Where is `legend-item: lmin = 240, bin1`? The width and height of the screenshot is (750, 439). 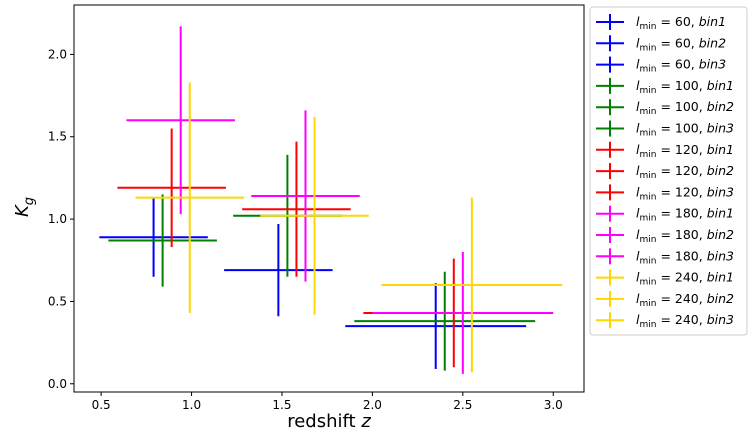
legend-item: lmin = 240, bin1 is located at coordinates (665, 278).